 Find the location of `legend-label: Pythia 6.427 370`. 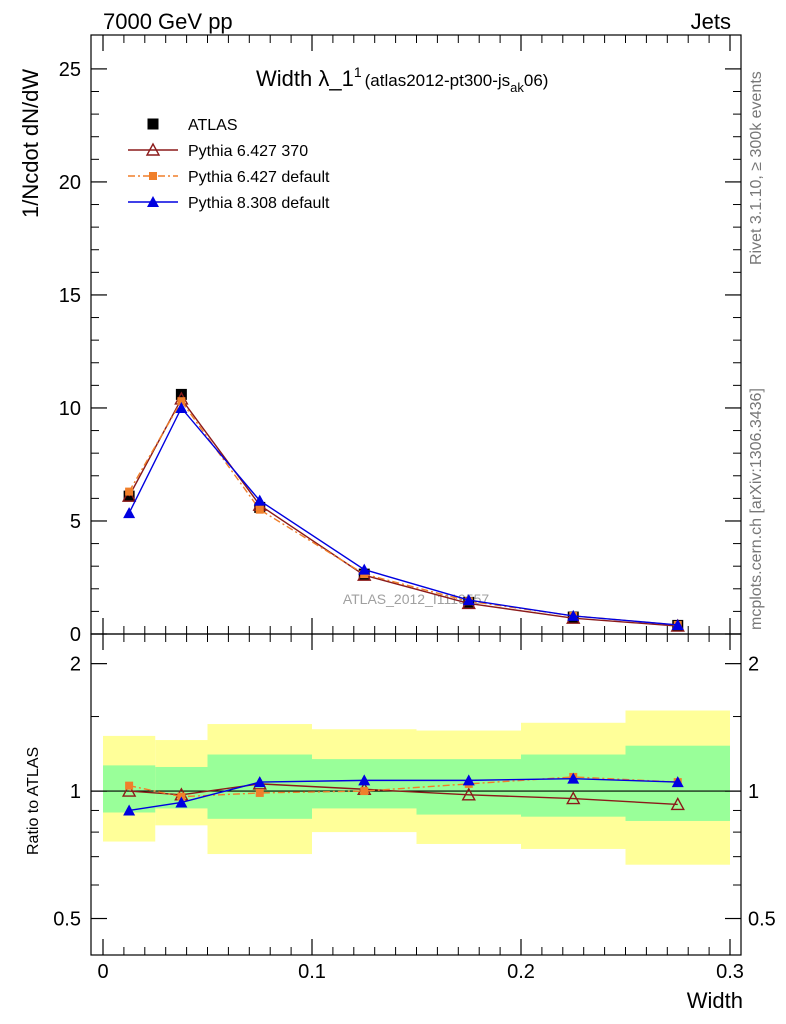

legend-label: Pythia 6.427 370 is located at coordinates (248, 151).